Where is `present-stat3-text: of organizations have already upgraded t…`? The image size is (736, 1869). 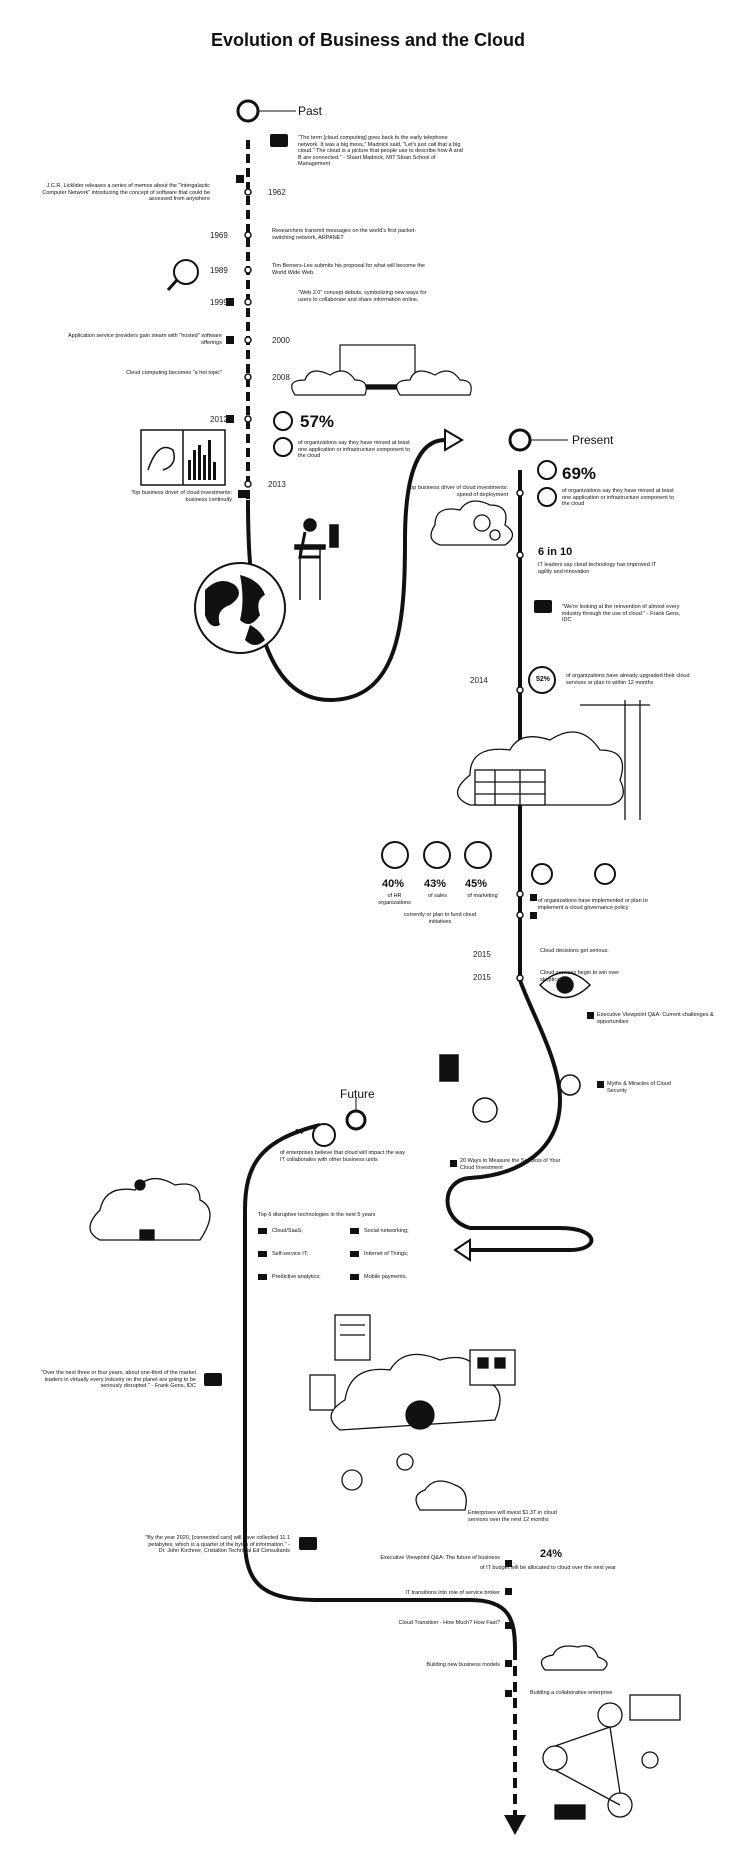 present-stat3-text: of organizations have already upgraded t… is located at coordinates (628, 679).